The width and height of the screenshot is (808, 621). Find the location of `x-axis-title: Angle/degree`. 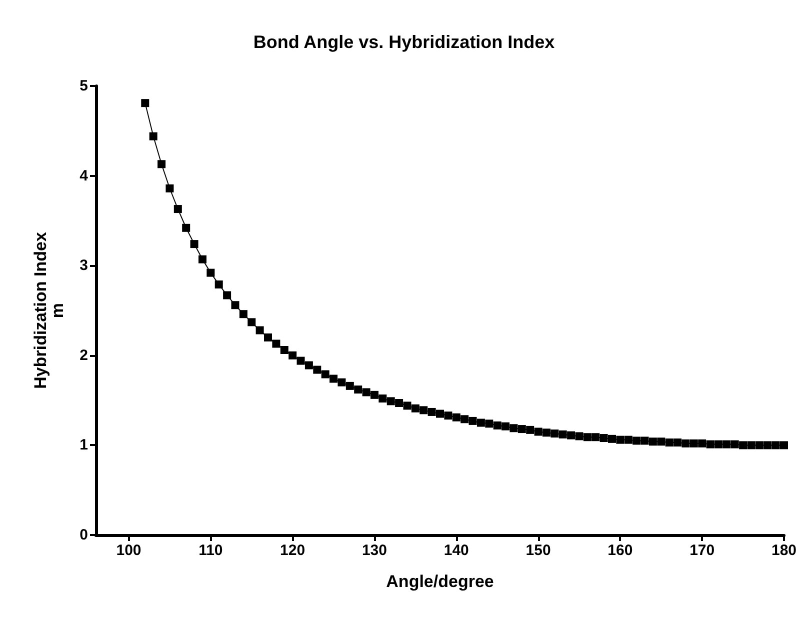

x-axis-title: Angle/degree is located at coordinates (440, 581).